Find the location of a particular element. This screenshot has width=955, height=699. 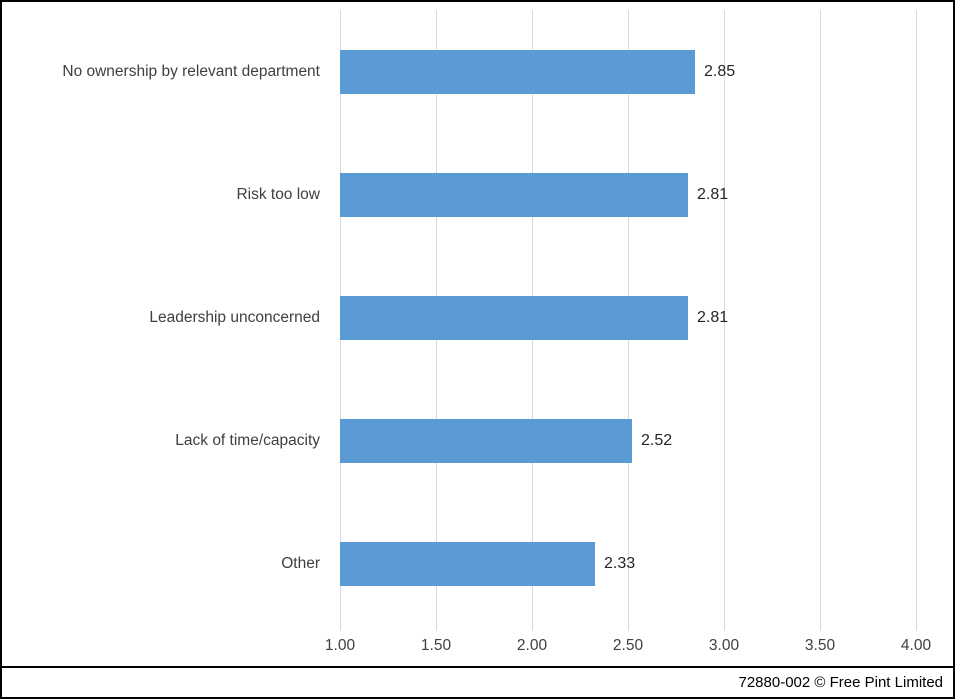

x-axis-tick-label: 4.00 is located at coordinates (916, 645).